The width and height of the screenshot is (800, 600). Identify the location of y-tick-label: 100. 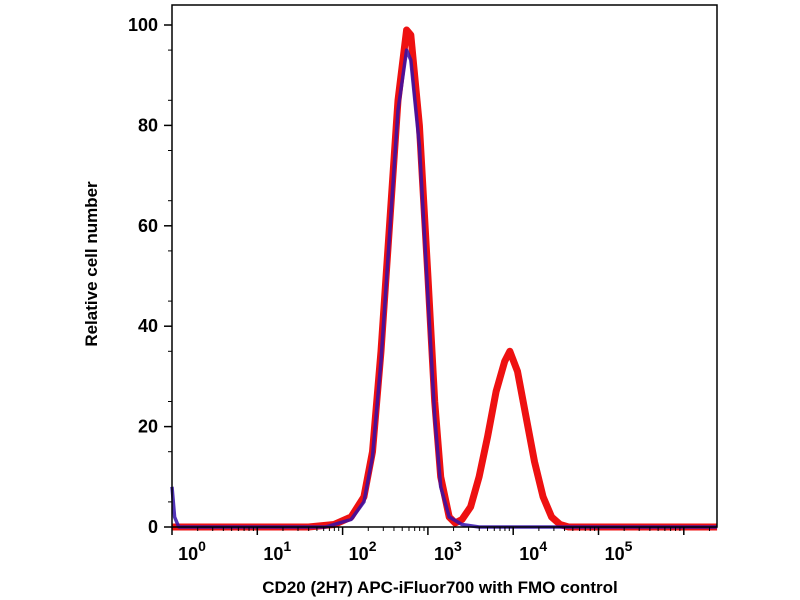
(143, 25).